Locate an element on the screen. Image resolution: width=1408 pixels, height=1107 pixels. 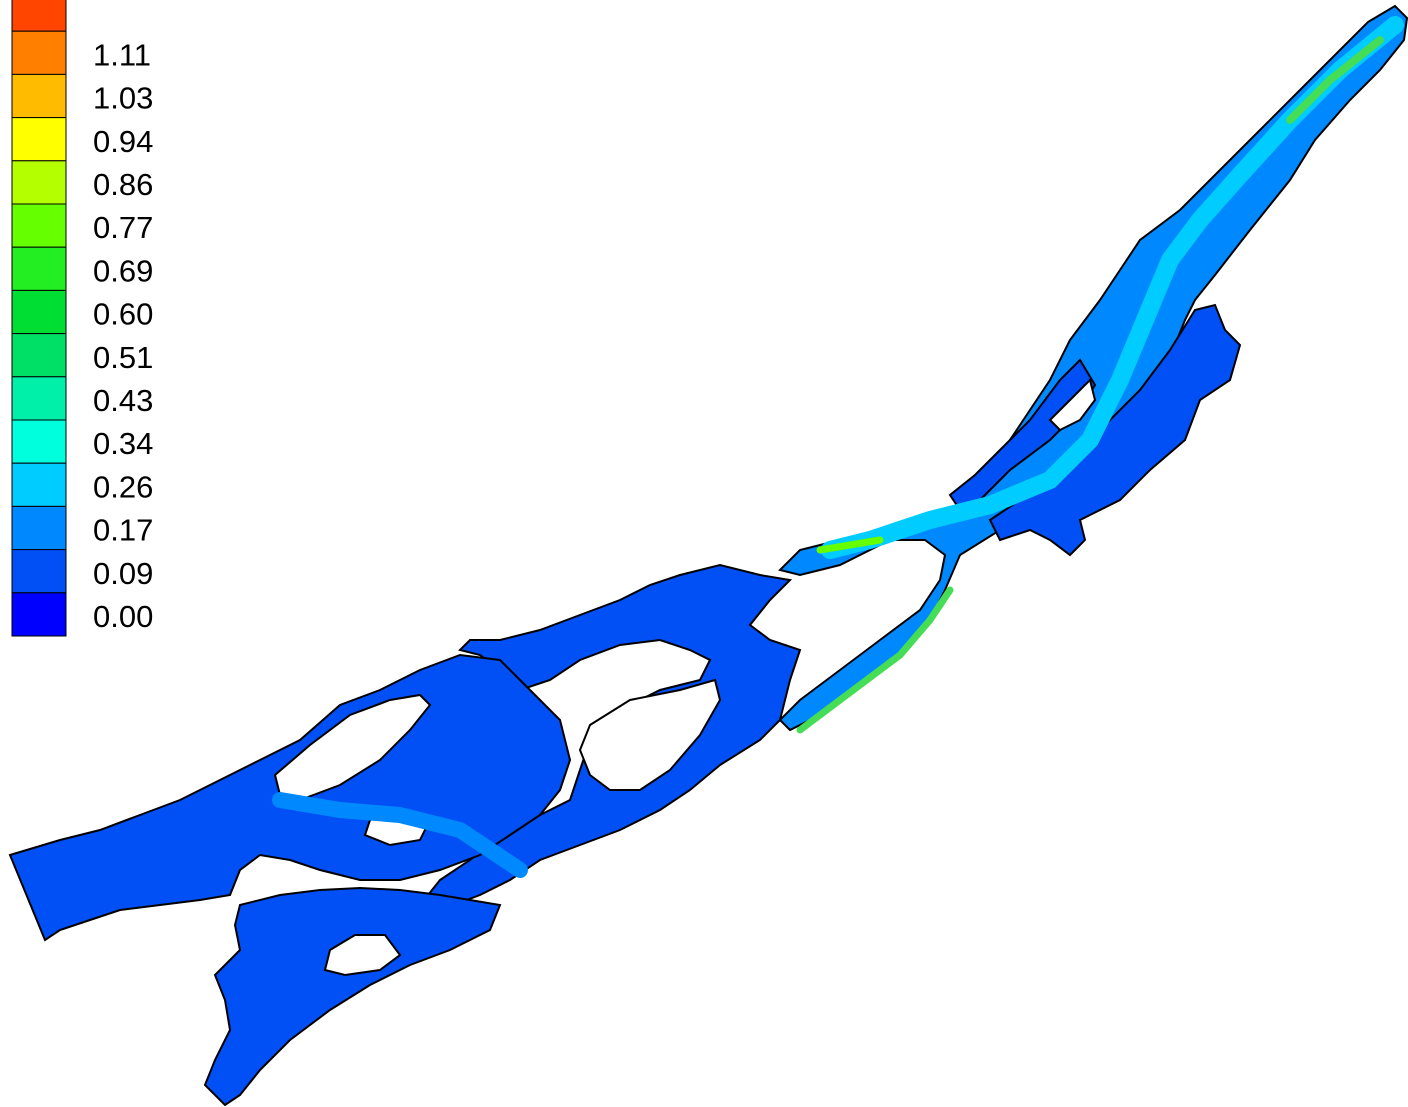
legend-label: 0.69 is located at coordinates (123, 270).